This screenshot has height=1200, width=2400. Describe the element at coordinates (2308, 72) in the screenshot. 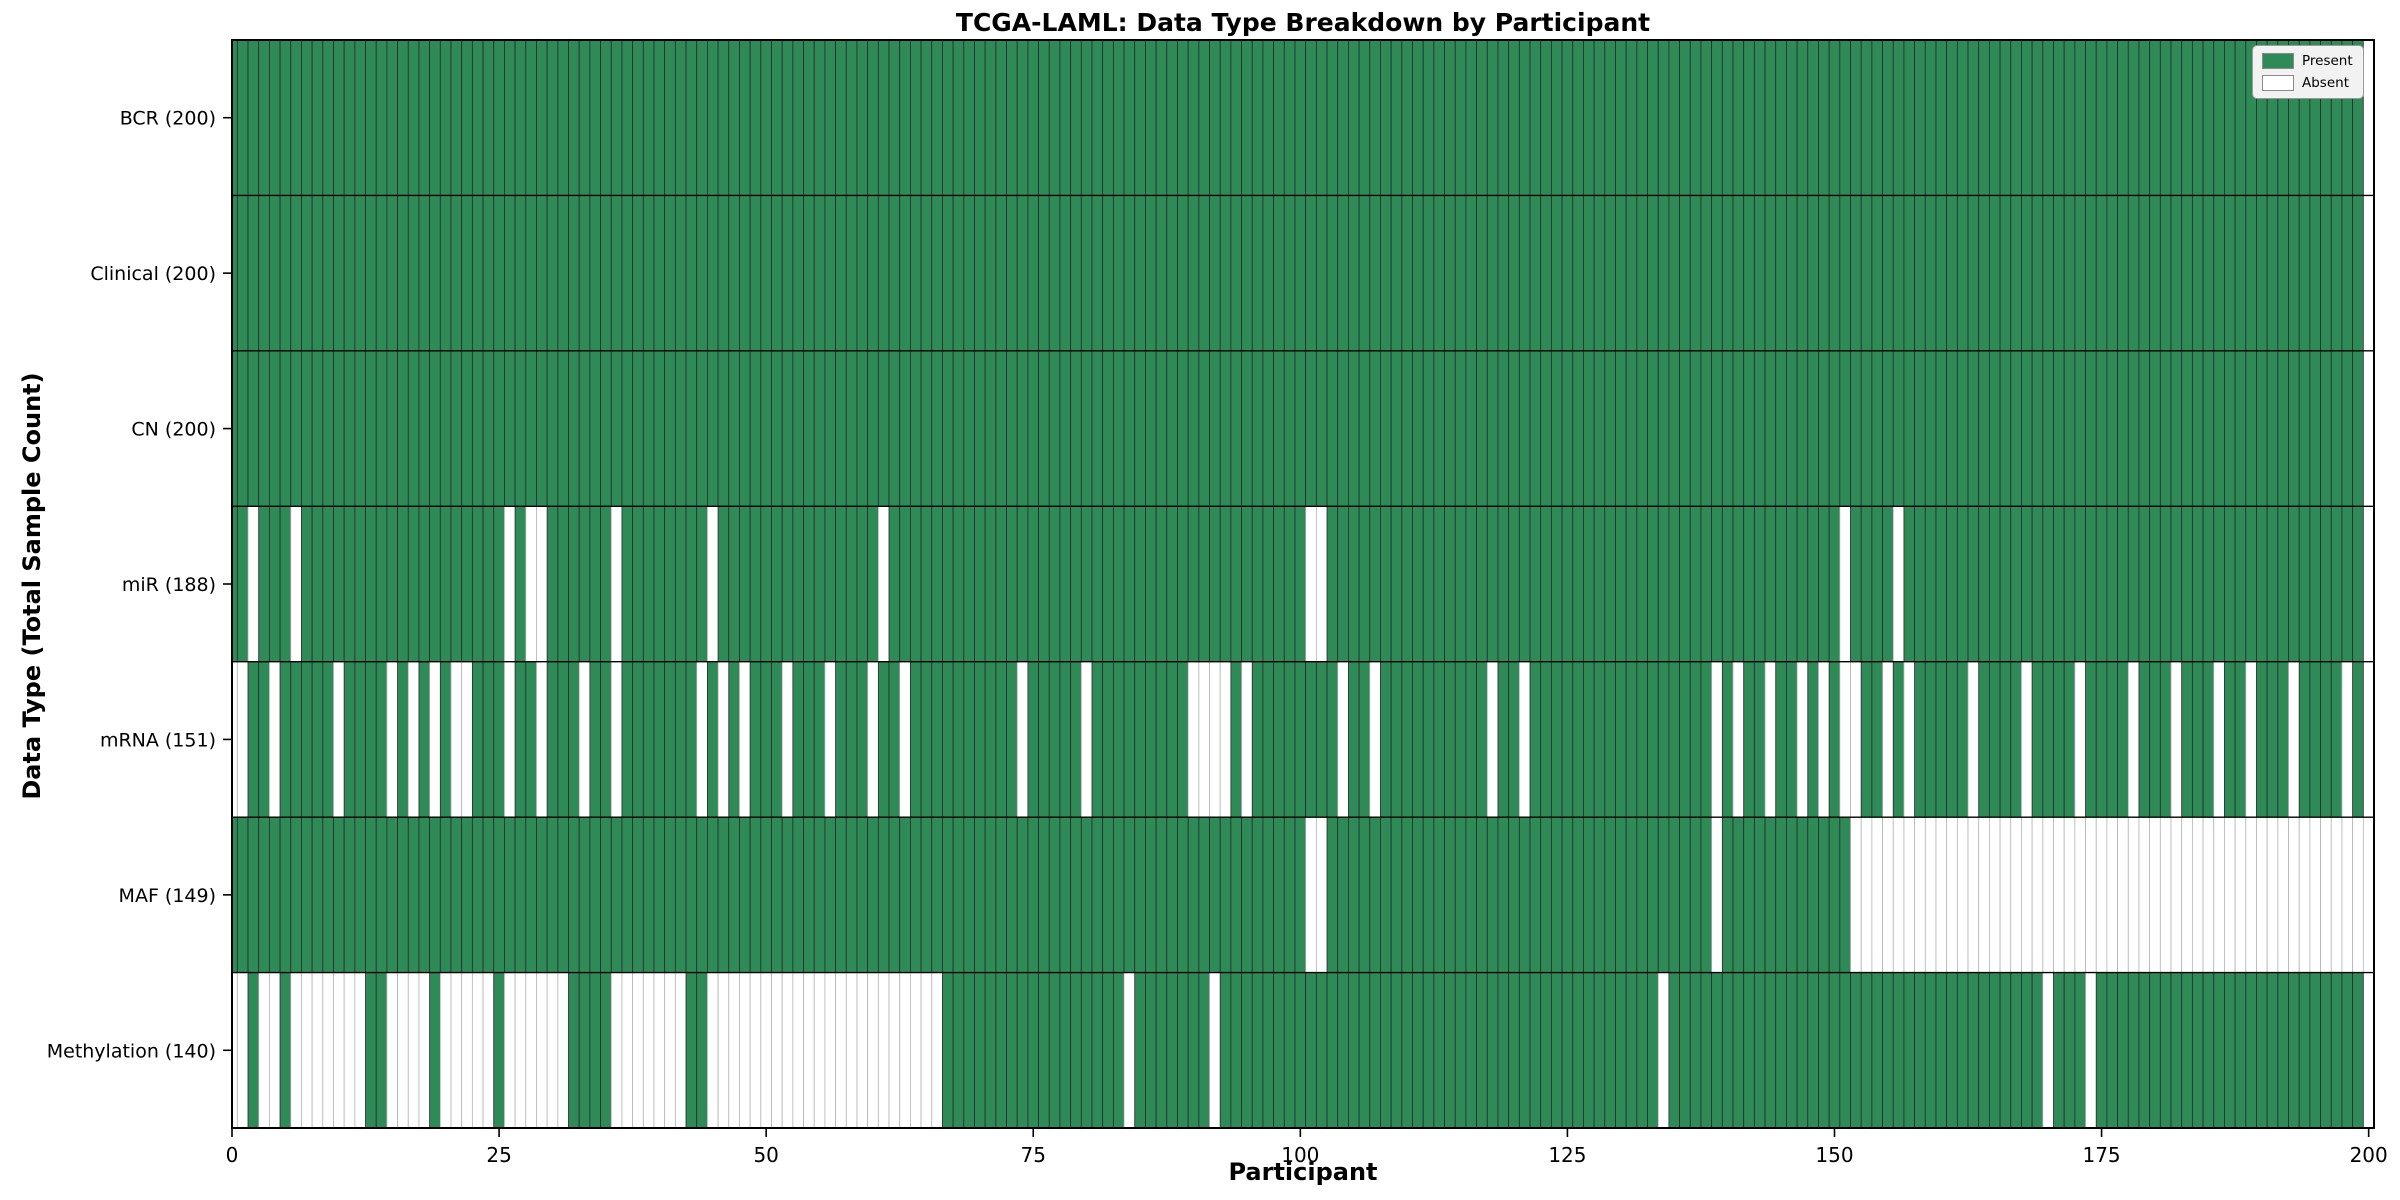

I see `legend: Present Absent` at that location.